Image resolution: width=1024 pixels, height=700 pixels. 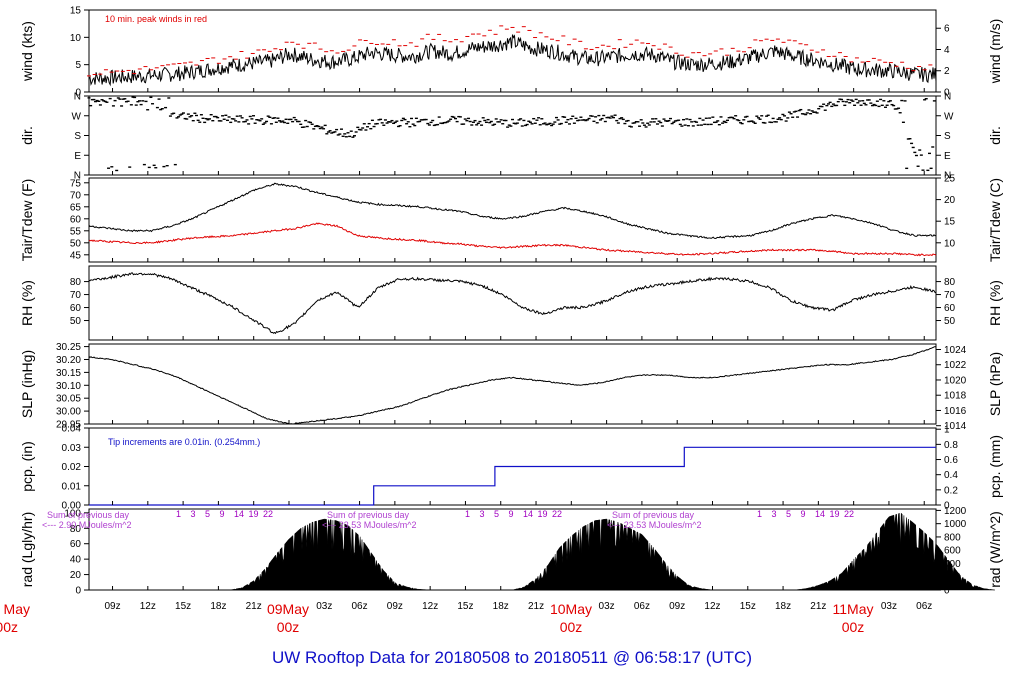 I want to click on ytick-label-right-pcp: 0.4, so click(x=951, y=475).